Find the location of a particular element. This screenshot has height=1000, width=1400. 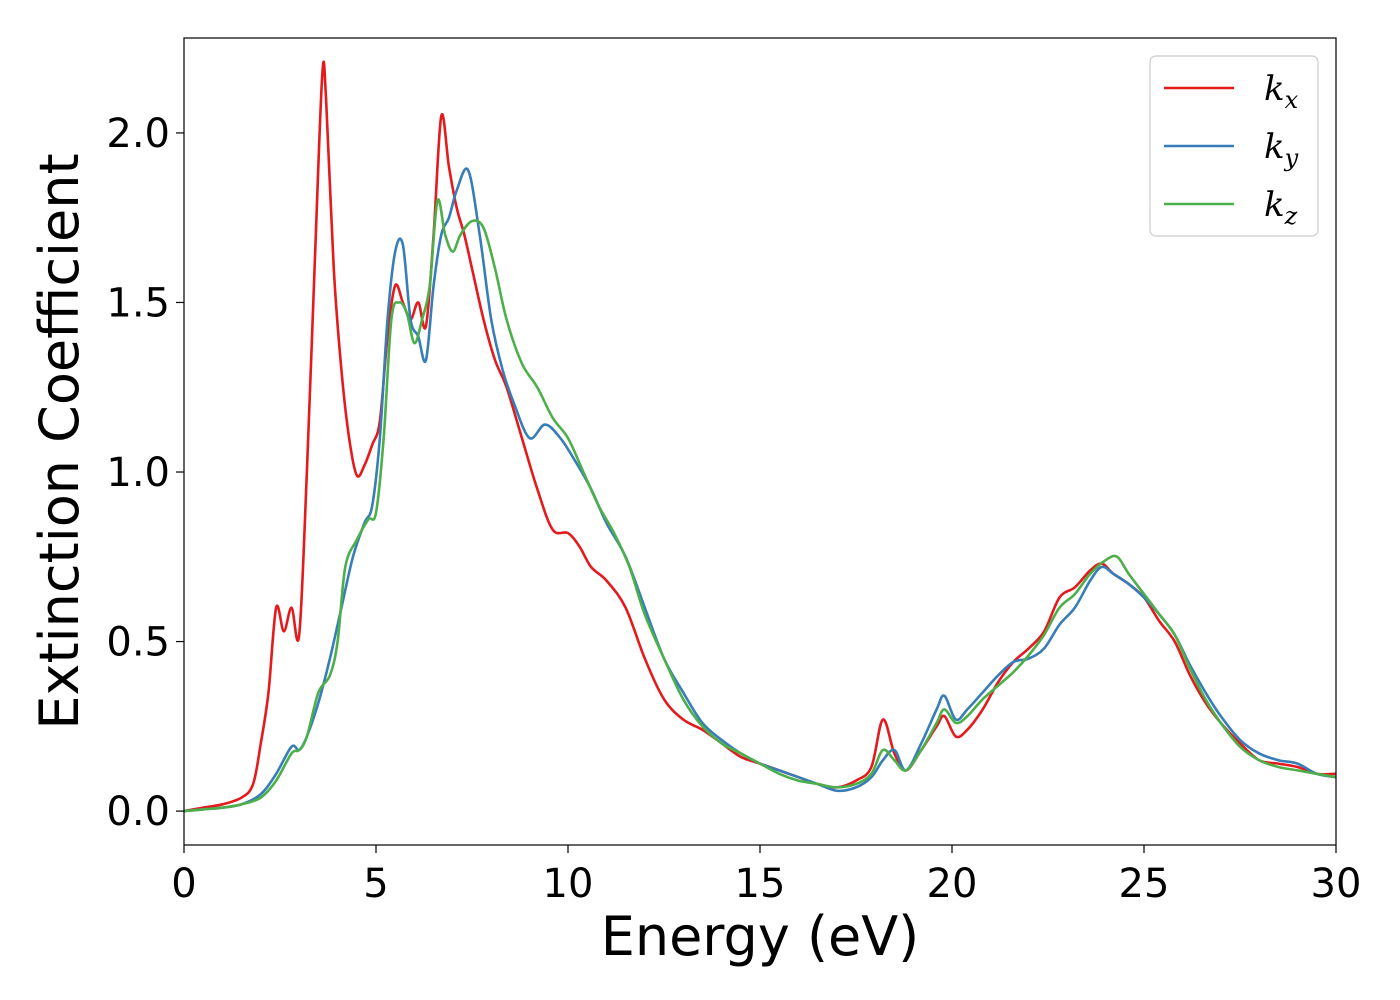

y-axis-label: Extinction Coefficient is located at coordinates (59, 441).